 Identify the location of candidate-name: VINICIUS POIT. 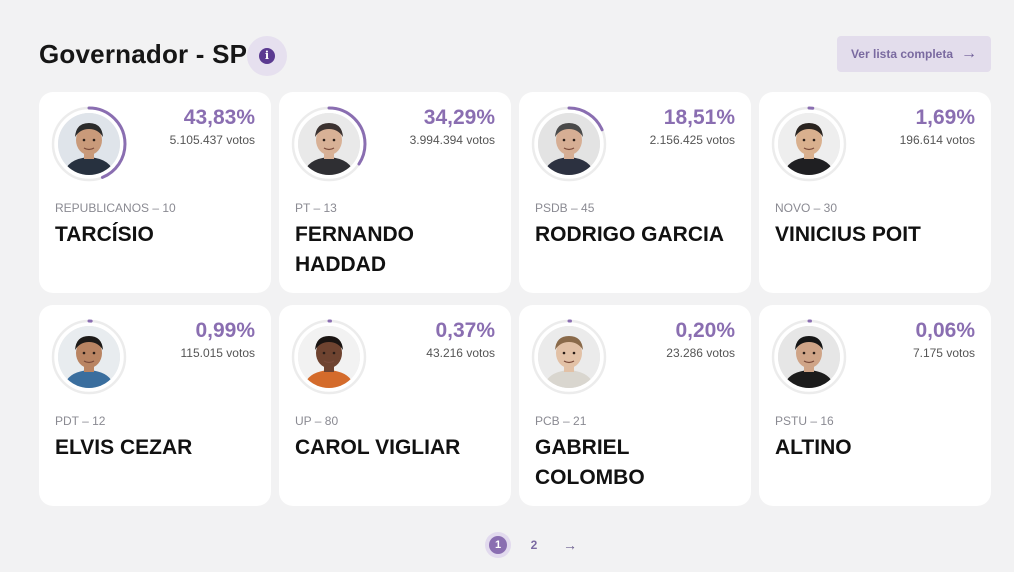
(848, 234).